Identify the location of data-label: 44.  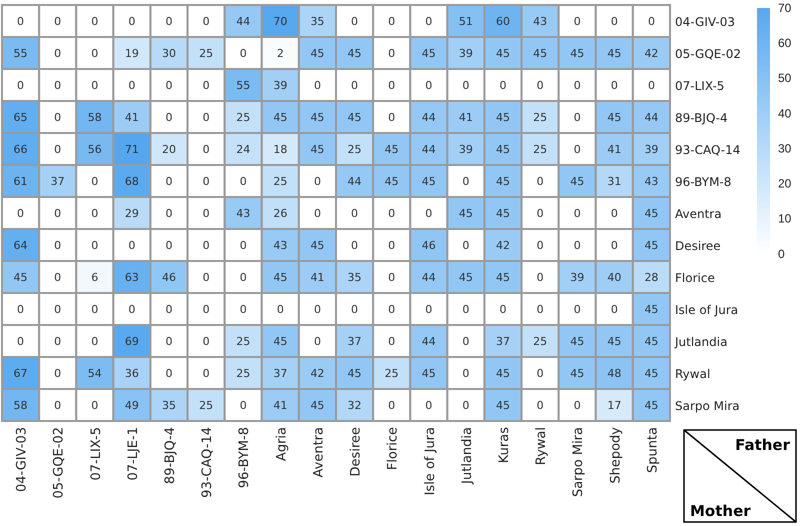
(429, 341).